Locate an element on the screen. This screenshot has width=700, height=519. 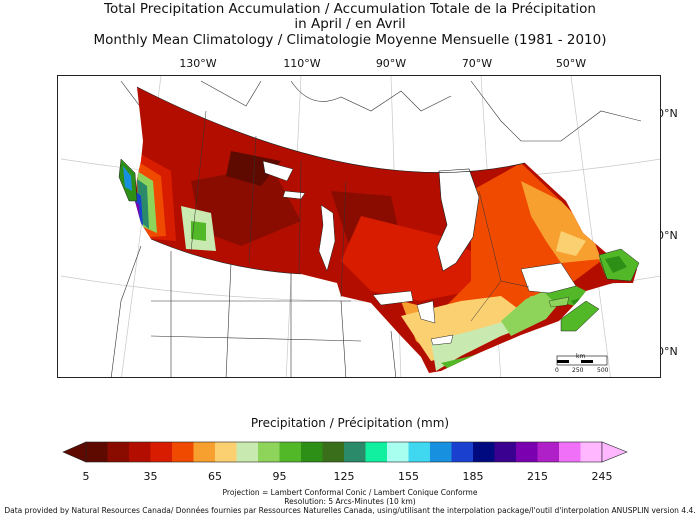
longitude-label-90w: 90°W is located at coordinates (391, 63).